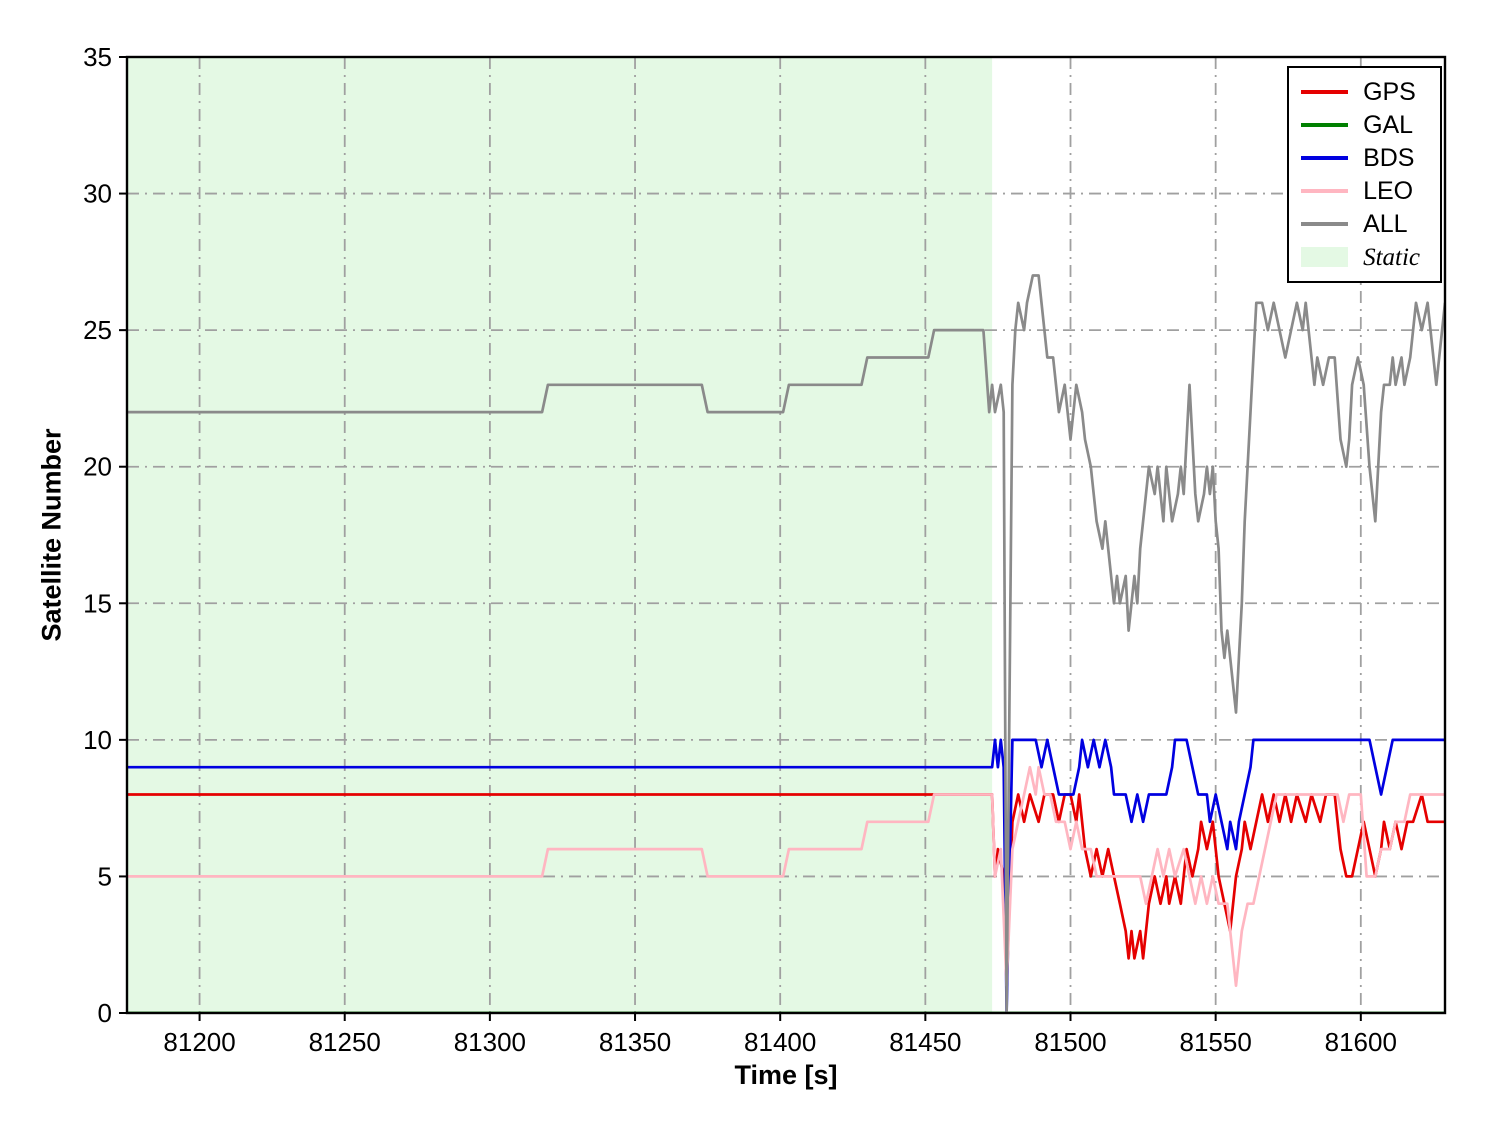 Image resolution: width=1488 pixels, height=1133 pixels. I want to click on legend-swatch-static, so click(1325, 257).